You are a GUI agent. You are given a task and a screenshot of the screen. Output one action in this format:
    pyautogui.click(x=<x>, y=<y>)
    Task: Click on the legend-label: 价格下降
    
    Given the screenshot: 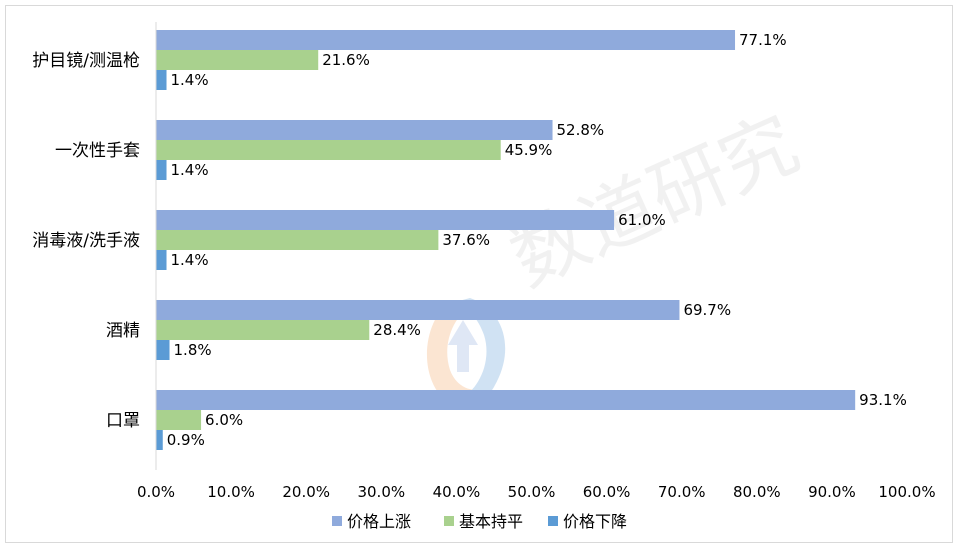 What is the action you would take?
    pyautogui.click(x=595, y=521)
    